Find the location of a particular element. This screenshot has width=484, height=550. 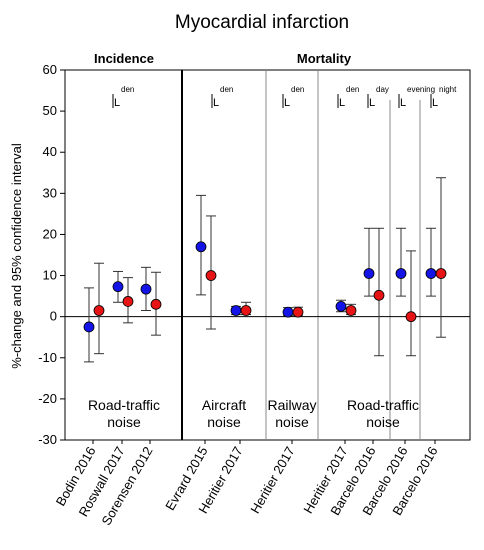

group-label-0-line-0: Road-traffic is located at coordinates (124, 405).